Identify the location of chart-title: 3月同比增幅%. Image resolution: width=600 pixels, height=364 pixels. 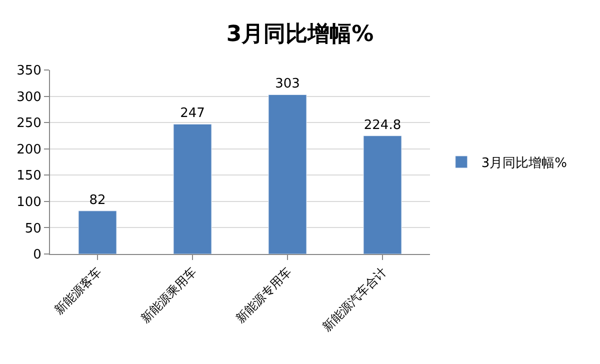
(300, 34).